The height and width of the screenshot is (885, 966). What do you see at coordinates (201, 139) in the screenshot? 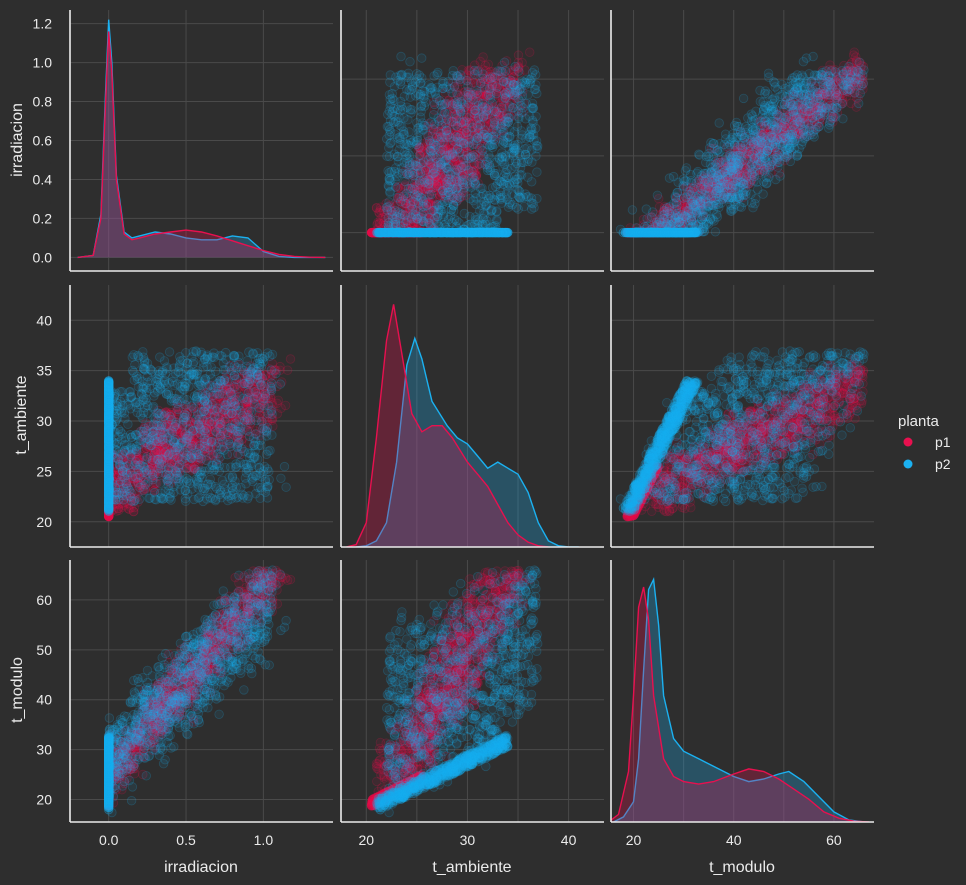
I see `panel-content` at bounding box center [201, 139].